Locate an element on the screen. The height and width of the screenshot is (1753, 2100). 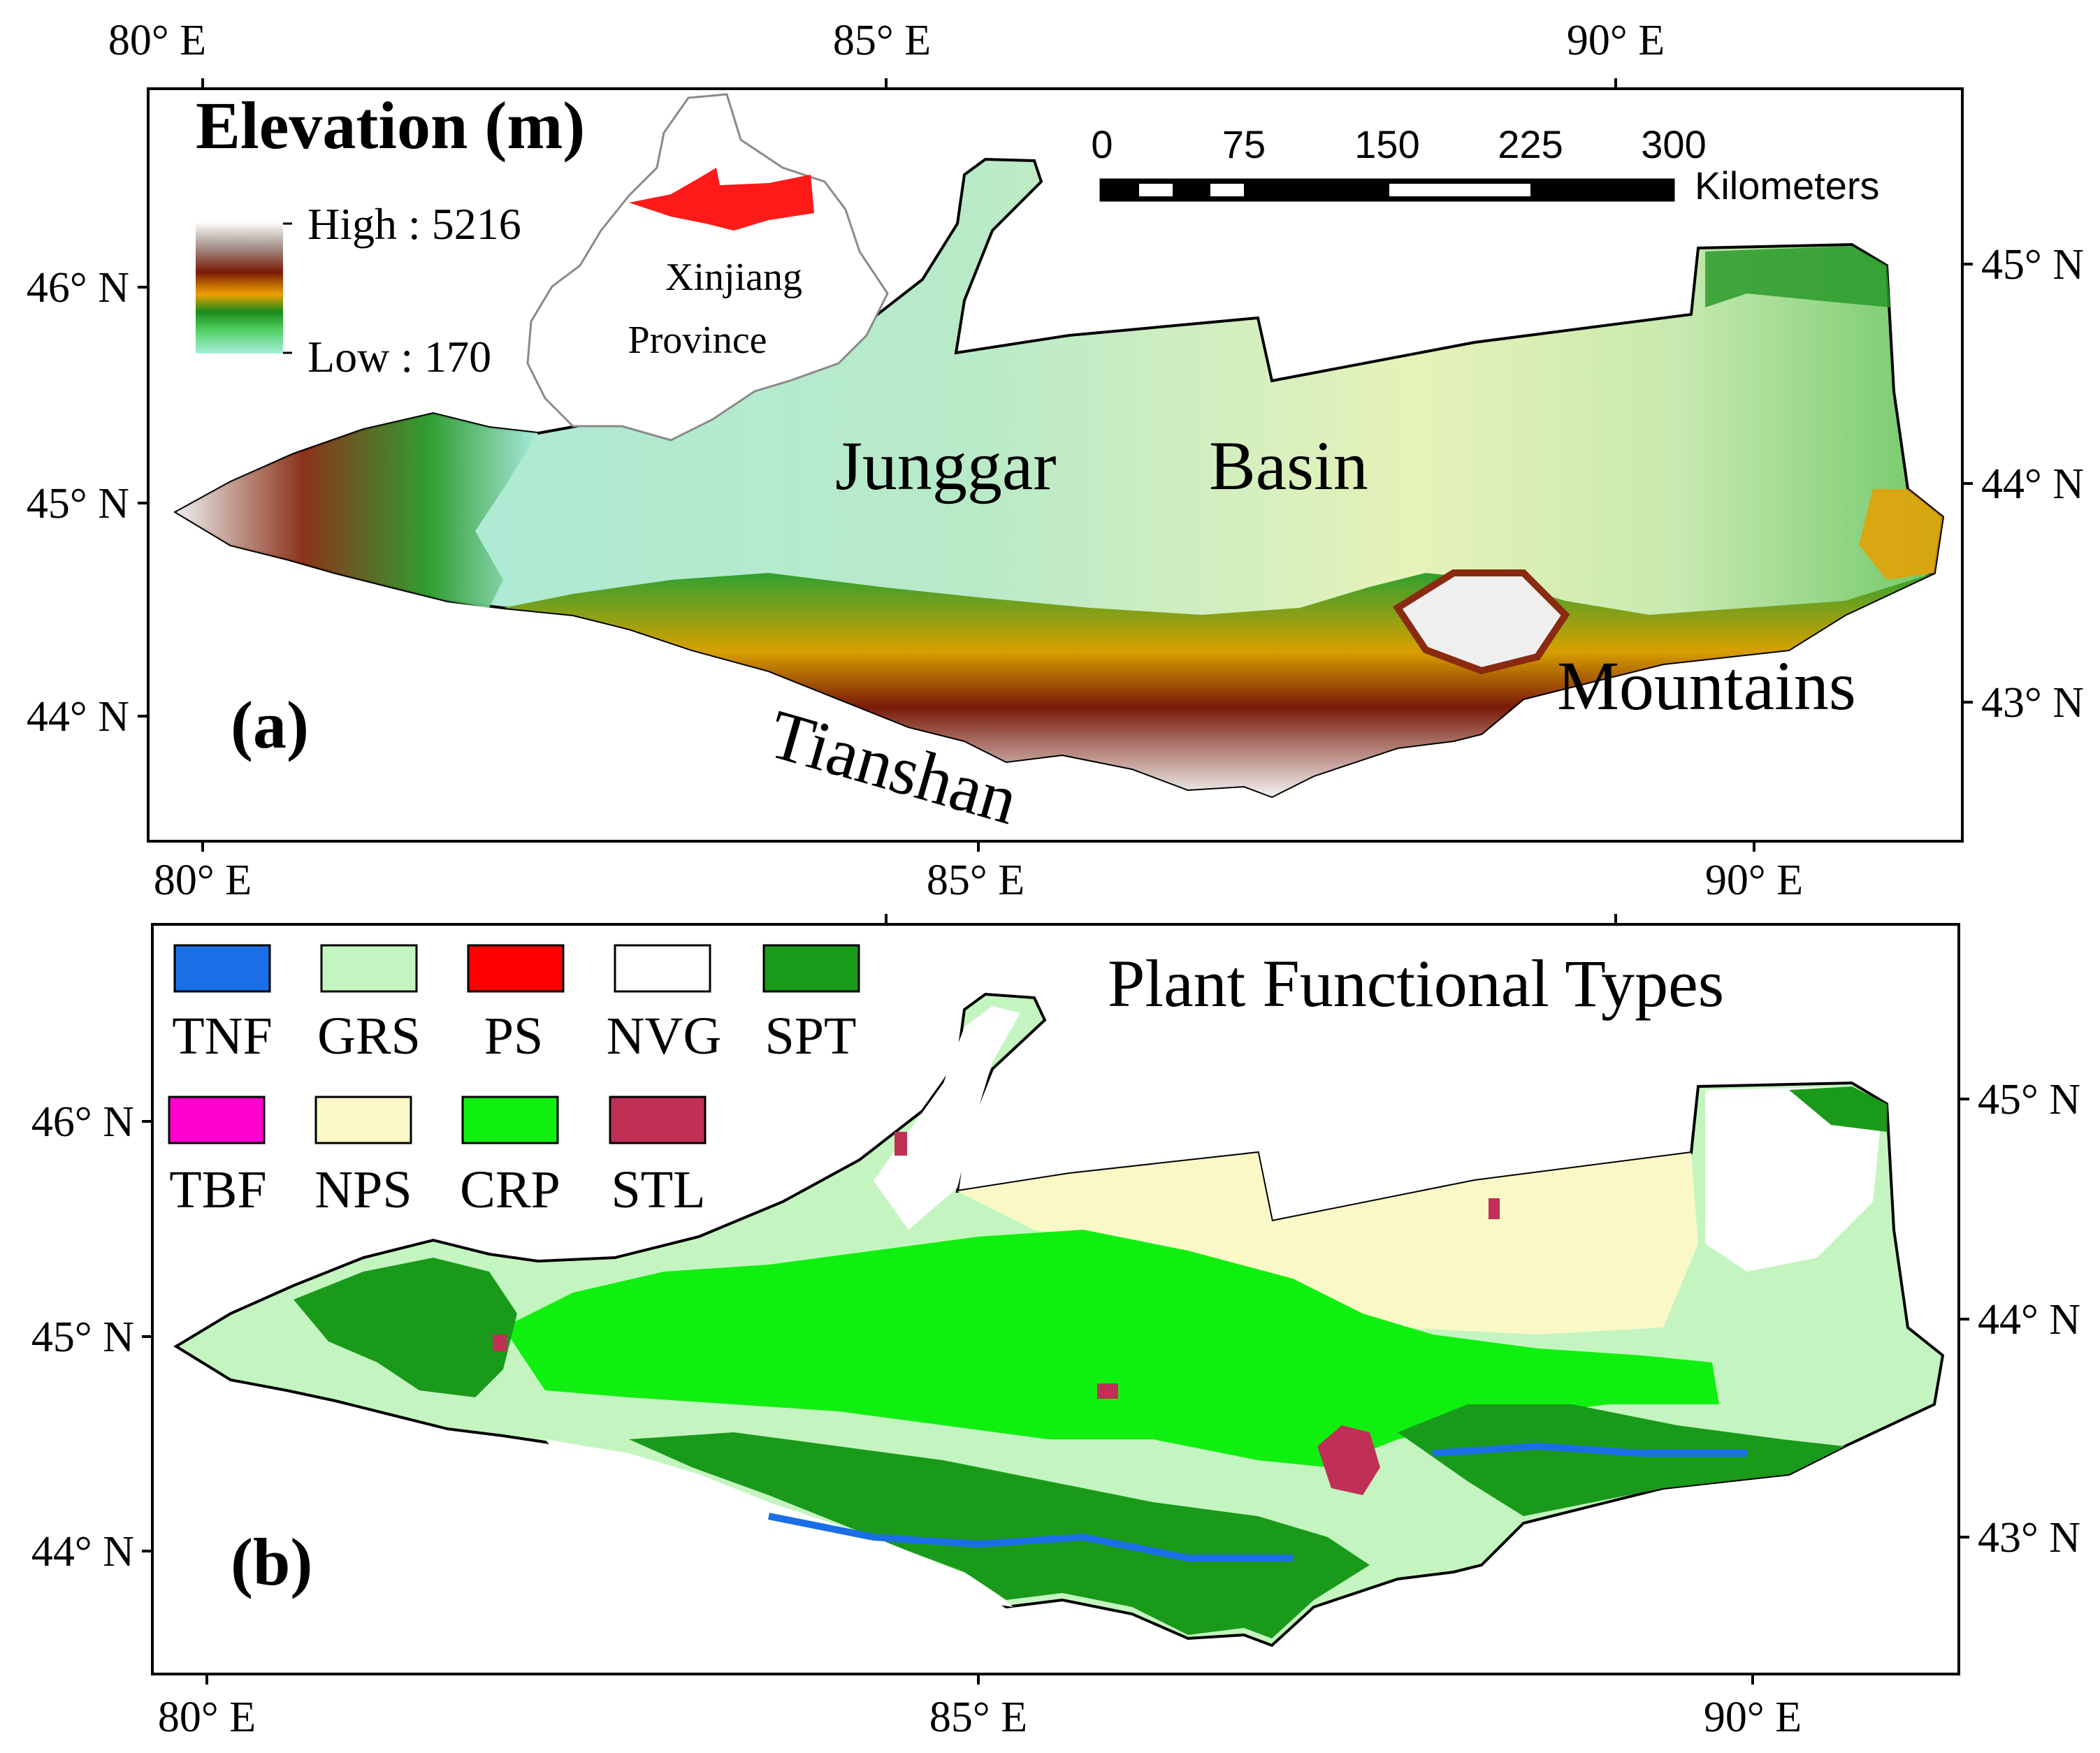
legend-label-stl: STL is located at coordinates (658, 1190).